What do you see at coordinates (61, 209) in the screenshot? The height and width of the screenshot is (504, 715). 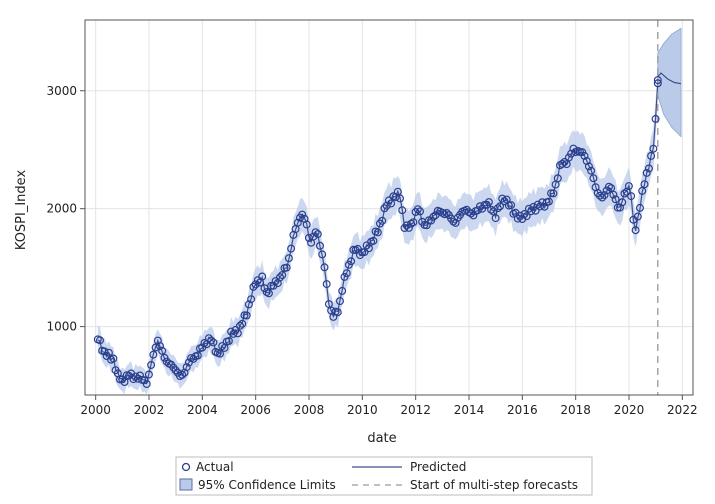 I see `y-tick-label: 2000` at bounding box center [61, 209].